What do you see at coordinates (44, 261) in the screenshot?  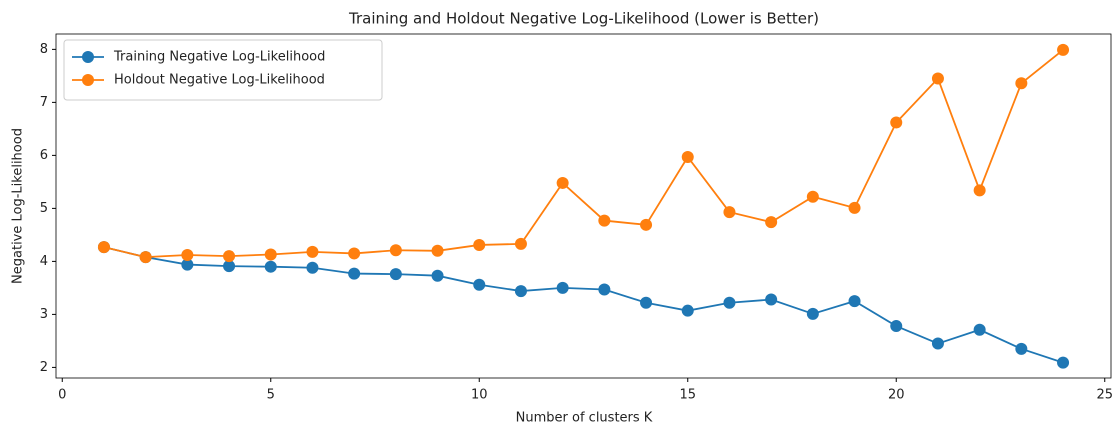 I see `y-tick-label: 4` at bounding box center [44, 261].